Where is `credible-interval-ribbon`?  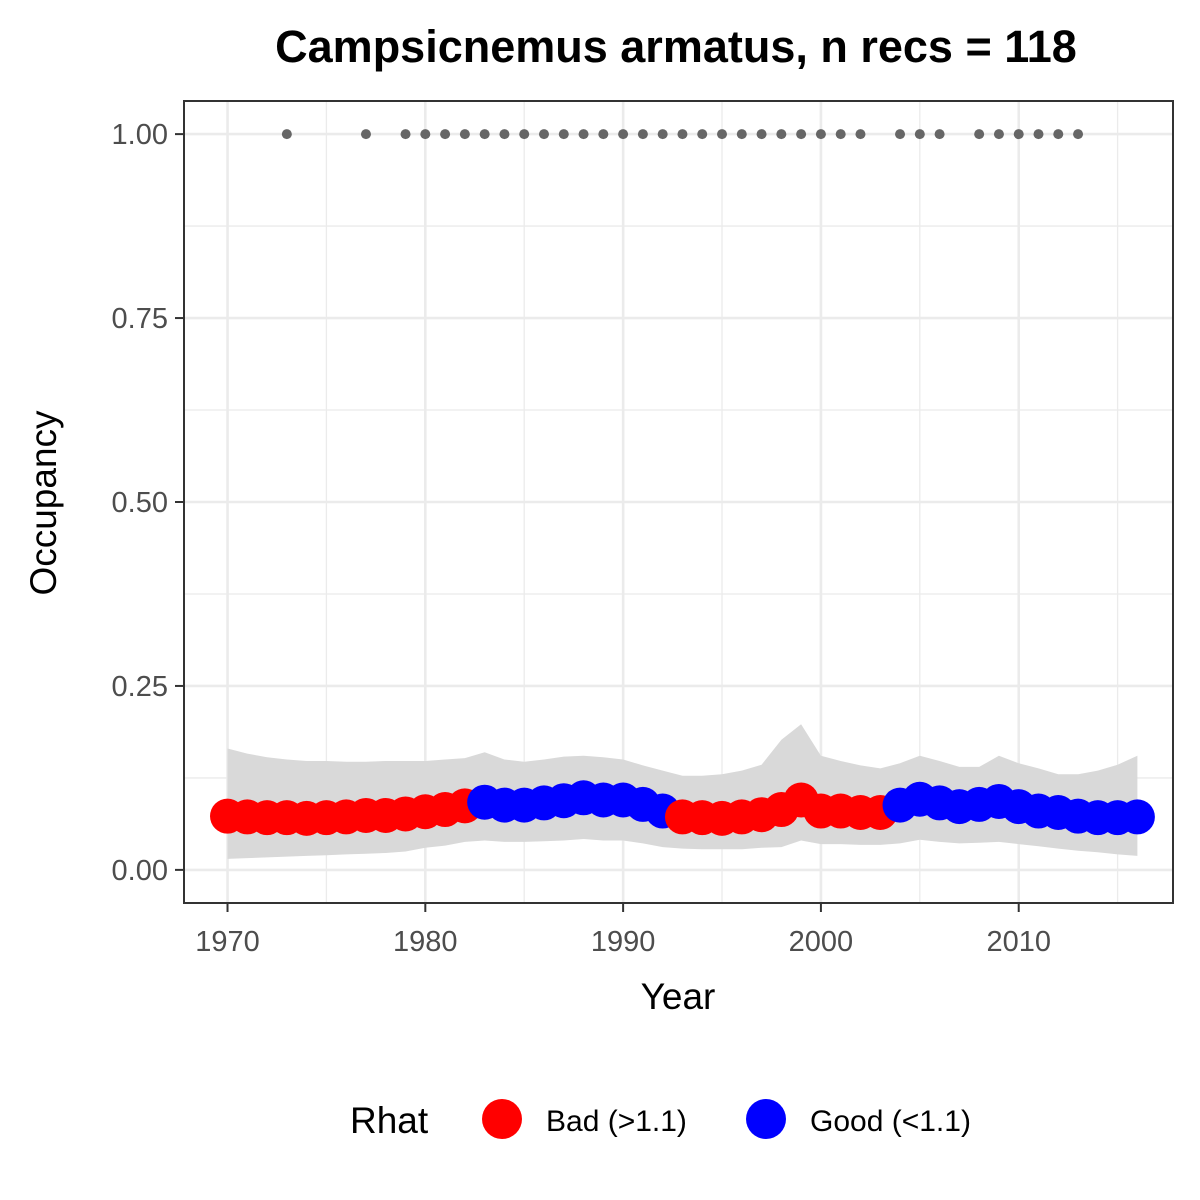 credible-interval-ribbon is located at coordinates (682, 791).